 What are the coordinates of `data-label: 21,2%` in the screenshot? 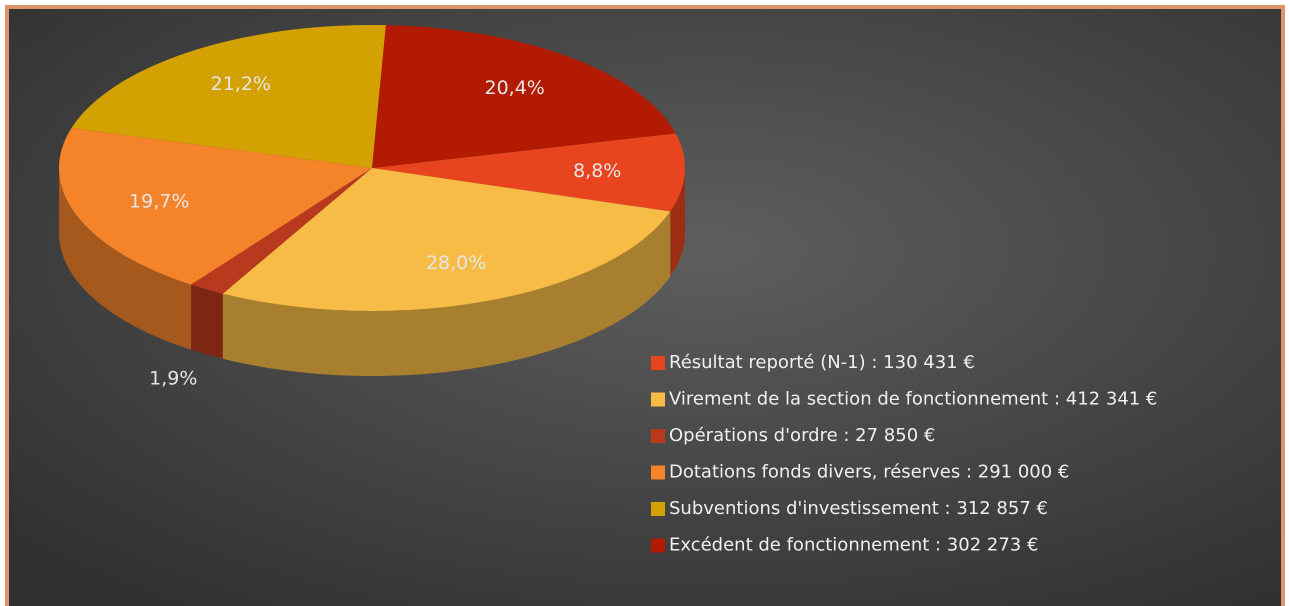 It's located at (241, 84).